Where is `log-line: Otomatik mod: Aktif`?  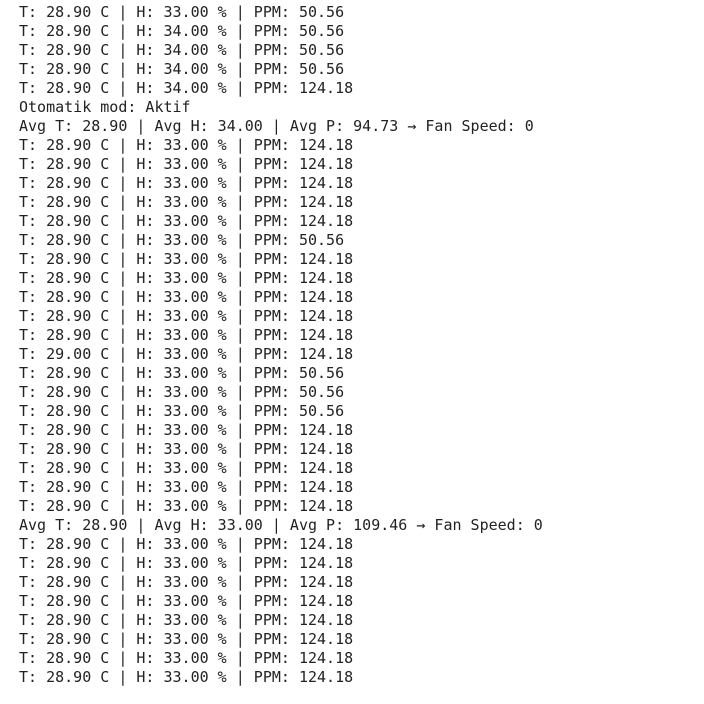
log-line: Otomatik mod: Aktif is located at coordinates (105, 107).